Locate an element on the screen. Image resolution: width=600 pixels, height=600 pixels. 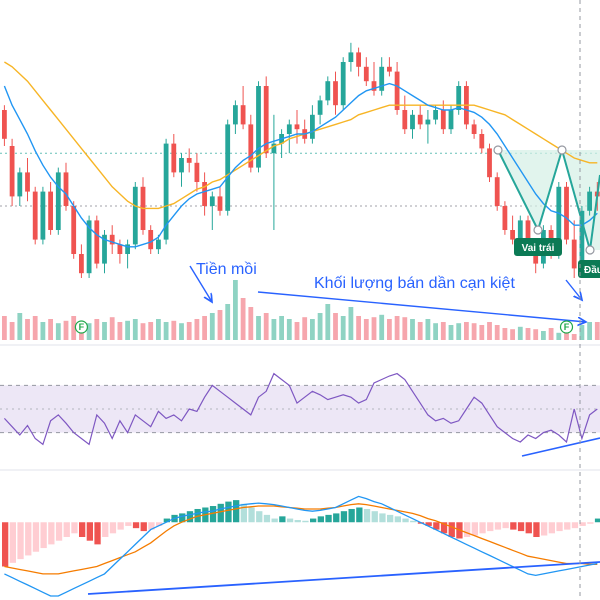
rsi-trend-line is located at coordinates (560, 447).